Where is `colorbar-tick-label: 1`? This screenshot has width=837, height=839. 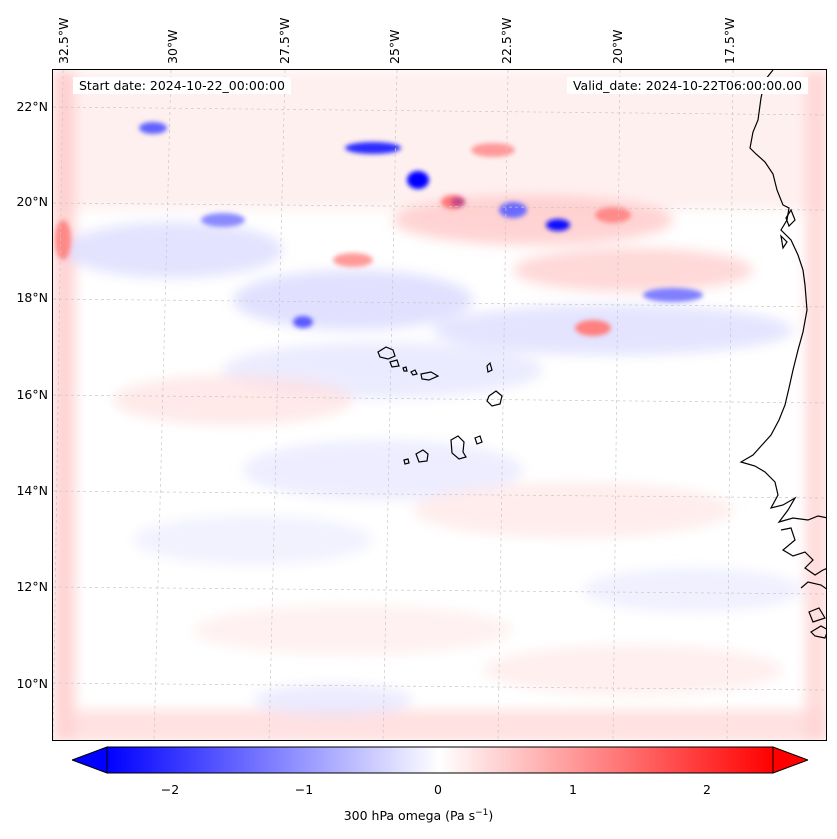
colorbar-tick-label: 1 is located at coordinates (573, 789).